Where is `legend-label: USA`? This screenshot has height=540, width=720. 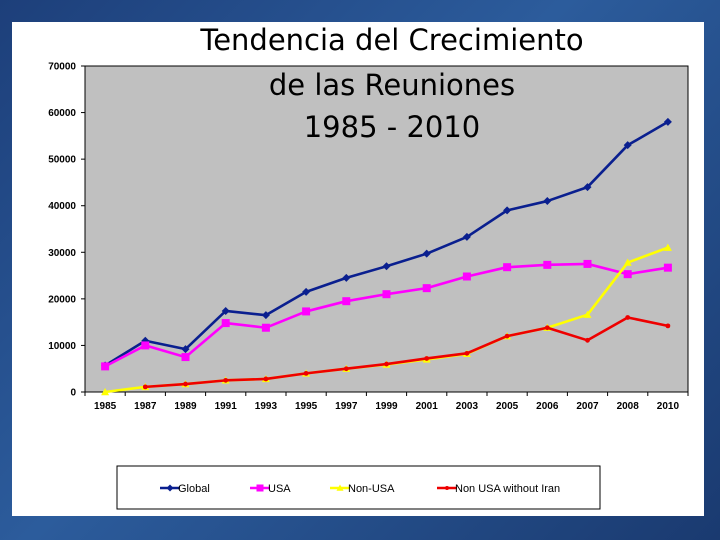 legend-label: USA is located at coordinates (279, 489).